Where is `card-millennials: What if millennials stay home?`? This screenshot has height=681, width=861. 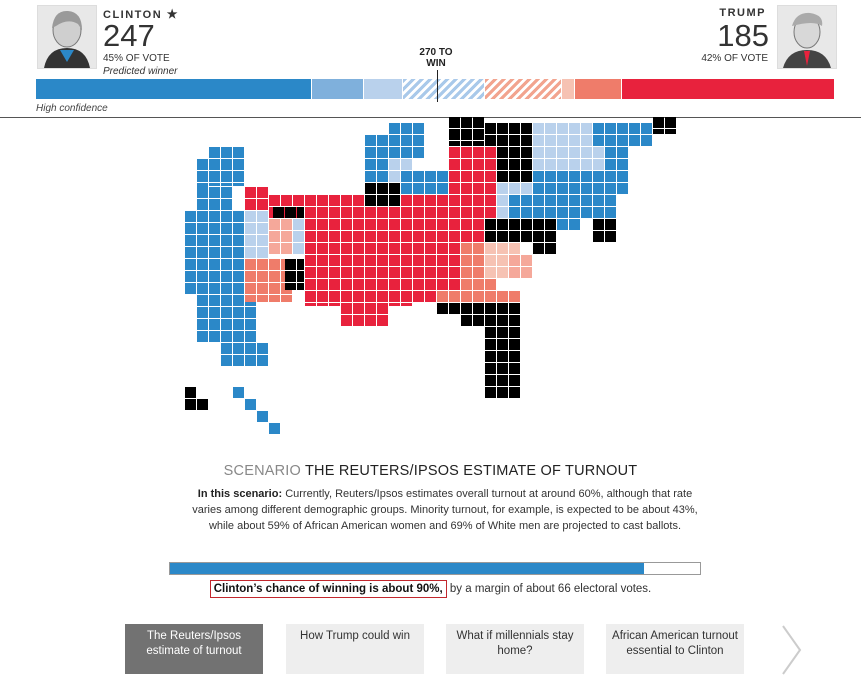 card-millennials: What if millennials stay home? is located at coordinates (515, 649).